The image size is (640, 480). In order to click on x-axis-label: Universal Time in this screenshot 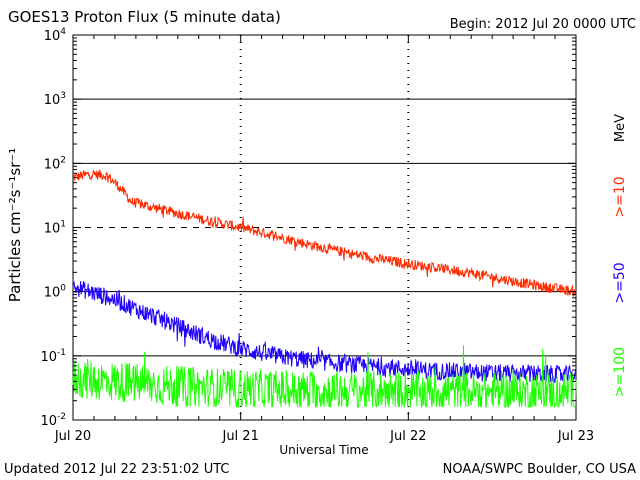, I will do `click(323, 450)`.